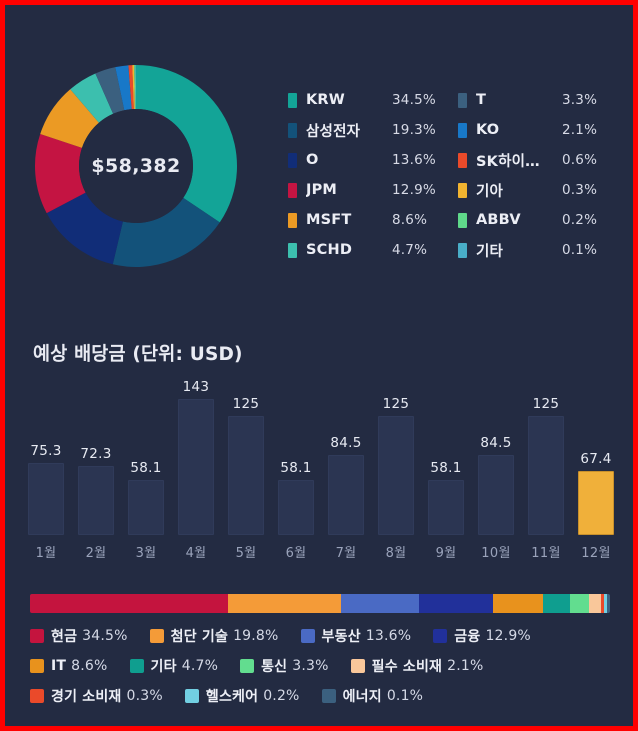  What do you see at coordinates (543, 250) in the screenshot?
I see `holding-legend-item: 기타 0.1%` at bounding box center [543, 250].